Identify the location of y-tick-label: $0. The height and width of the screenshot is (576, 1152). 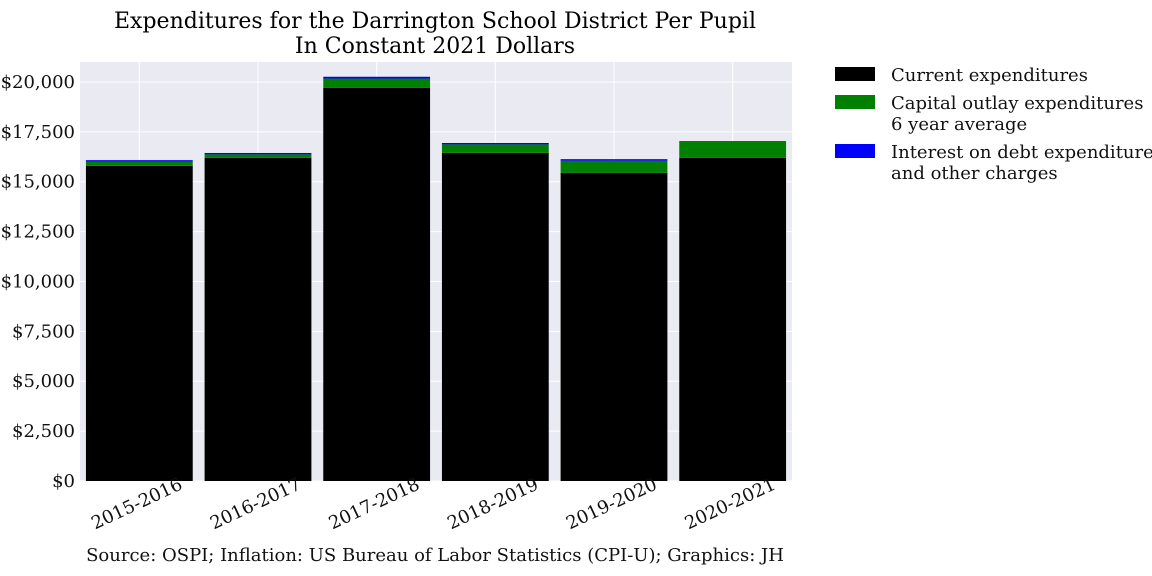
(63, 481).